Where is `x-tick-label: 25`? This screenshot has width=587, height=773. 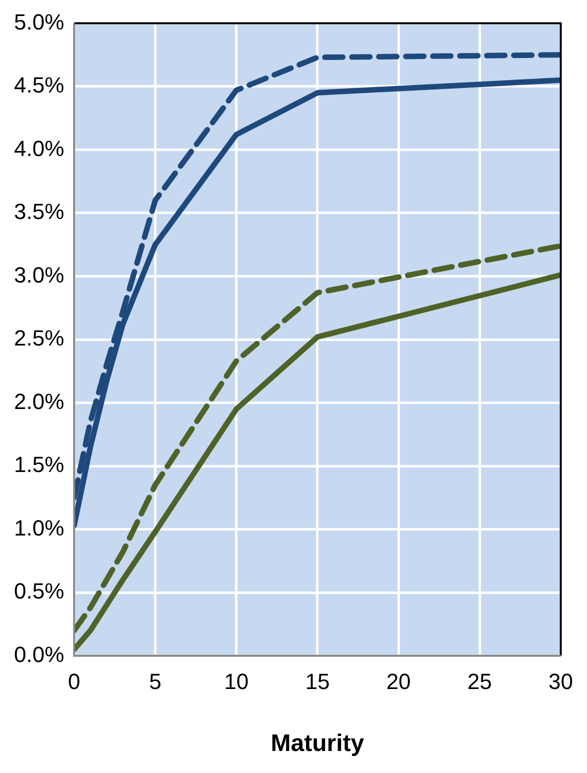 x-tick-label: 25 is located at coordinates (479, 681).